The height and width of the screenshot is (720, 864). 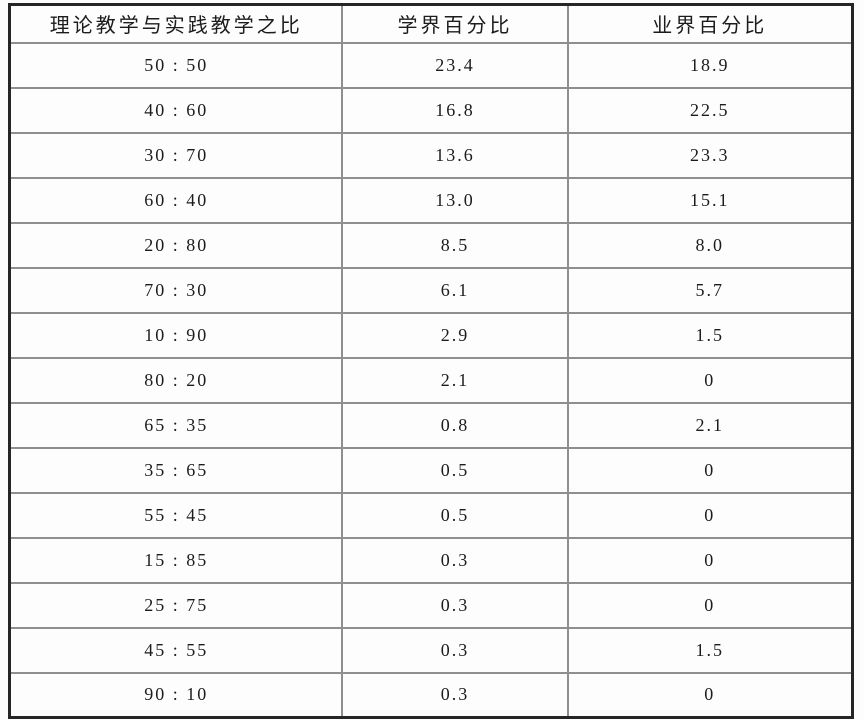 I want to click on table-row: 30 : 70 13.6 23.3, so click(x=431, y=155).